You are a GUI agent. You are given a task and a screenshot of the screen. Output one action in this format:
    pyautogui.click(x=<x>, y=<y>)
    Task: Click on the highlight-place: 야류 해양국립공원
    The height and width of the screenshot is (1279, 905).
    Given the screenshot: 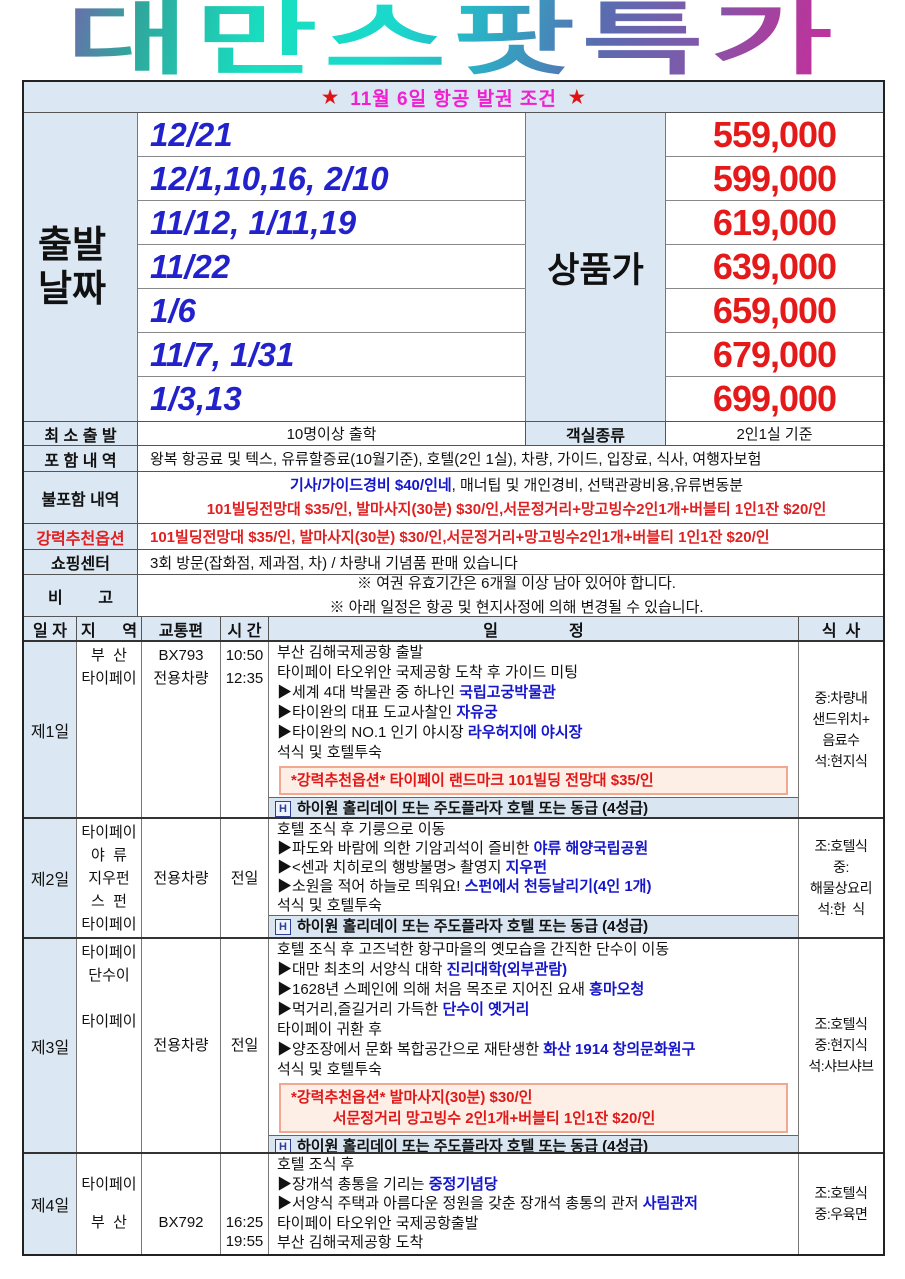 What is the action you would take?
    pyautogui.click(x=591, y=848)
    